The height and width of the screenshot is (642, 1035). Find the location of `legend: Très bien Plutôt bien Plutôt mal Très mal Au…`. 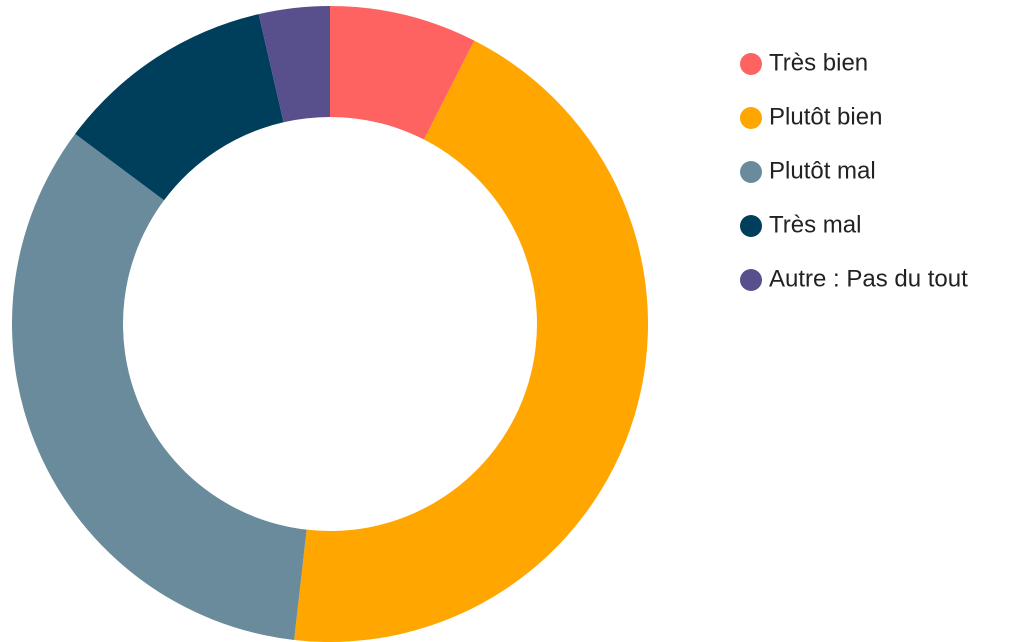

legend: Très bien Plutôt bien Plutôt mal Très mal Au… is located at coordinates (854, 170).